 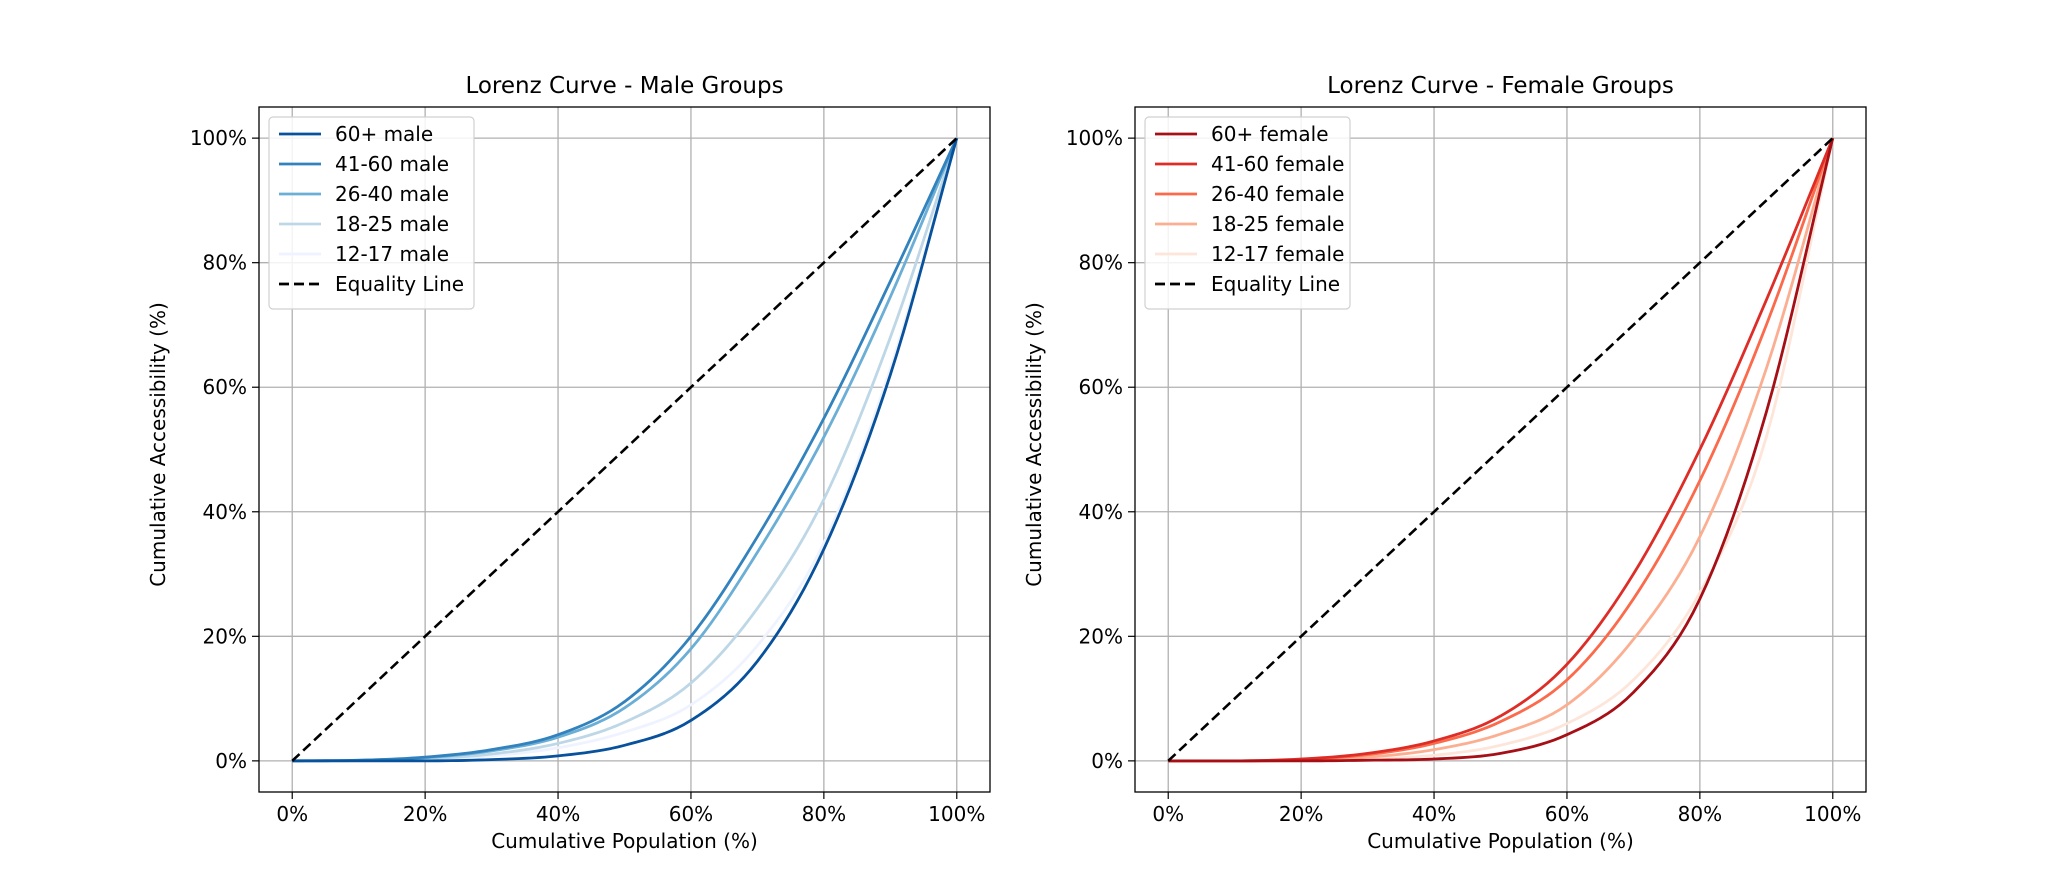 I want to click on female-x-tick-label: 20%, so click(x=1301, y=814).